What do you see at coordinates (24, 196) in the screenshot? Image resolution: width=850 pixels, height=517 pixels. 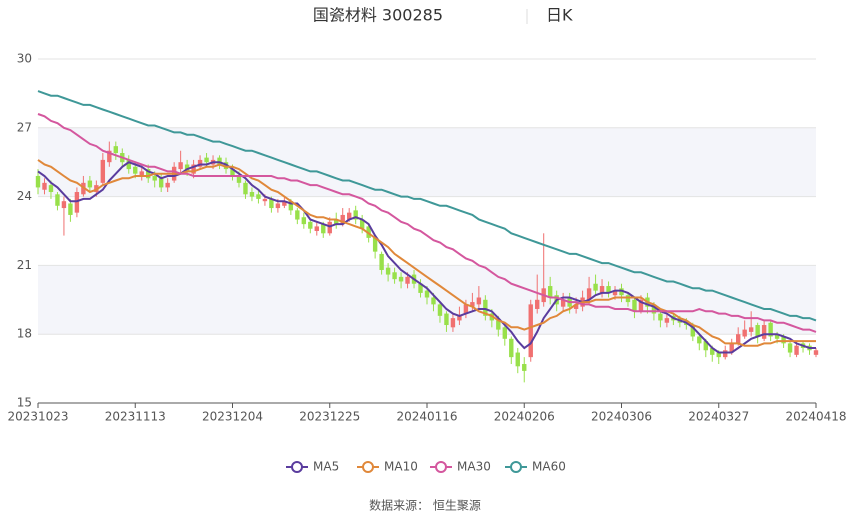 I see `y-tick-label: 24` at bounding box center [24, 196].